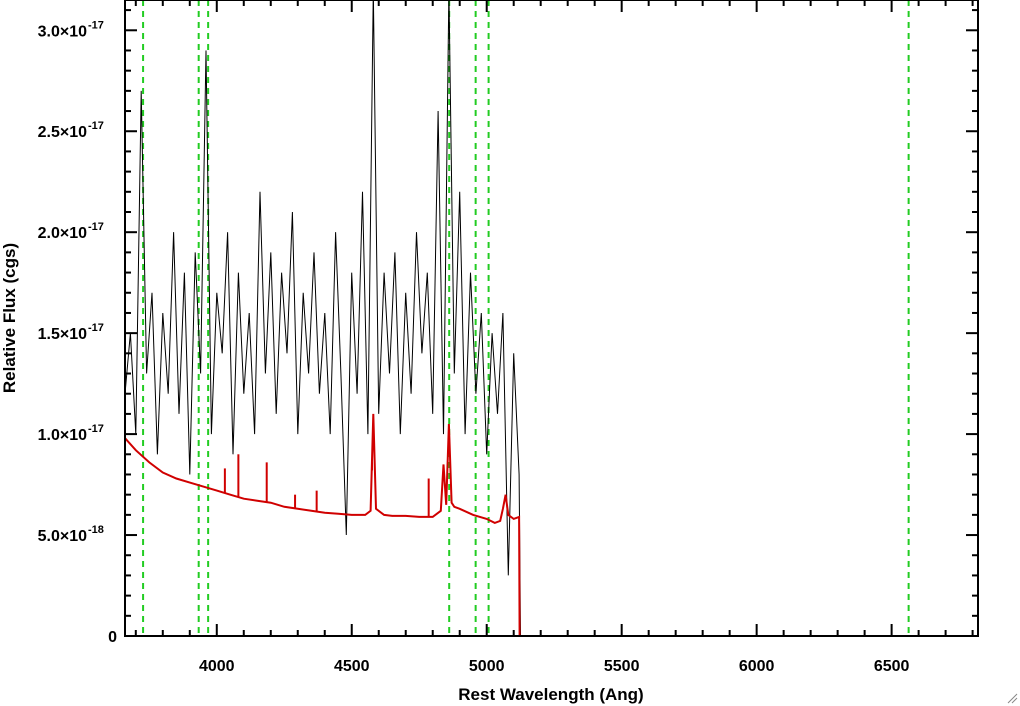 This screenshot has height=706, width=1020. Describe the element at coordinates (62, 435) in the screenshot. I see `y-tick-label: 1.0×10` at that location.